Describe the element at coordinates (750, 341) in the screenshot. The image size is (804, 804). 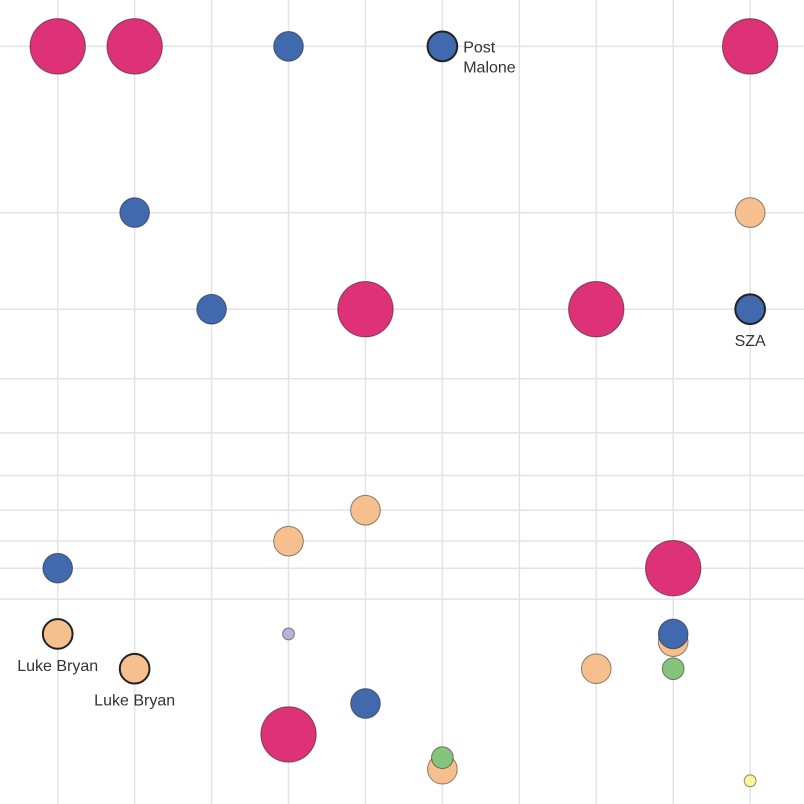
I see `label-sza-11: SZA` at that location.